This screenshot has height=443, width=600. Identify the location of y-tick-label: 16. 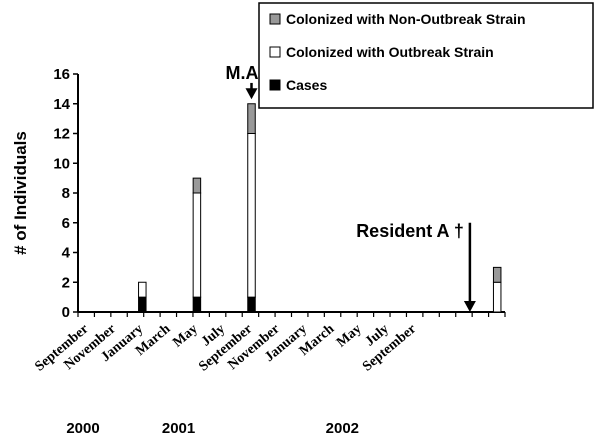
(61, 74).